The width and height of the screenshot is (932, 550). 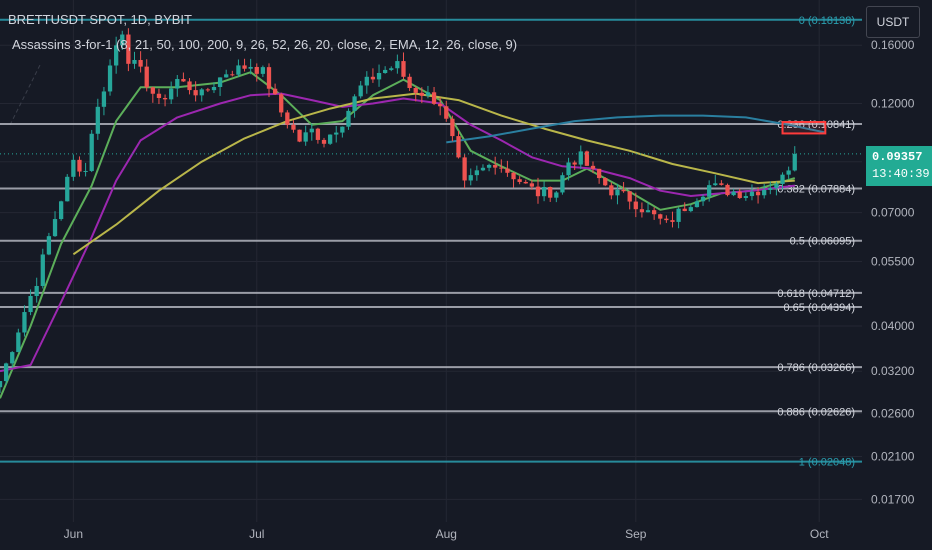 What do you see at coordinates (431, 138) in the screenshot?
I see `highlight-zone` at bounding box center [431, 138].